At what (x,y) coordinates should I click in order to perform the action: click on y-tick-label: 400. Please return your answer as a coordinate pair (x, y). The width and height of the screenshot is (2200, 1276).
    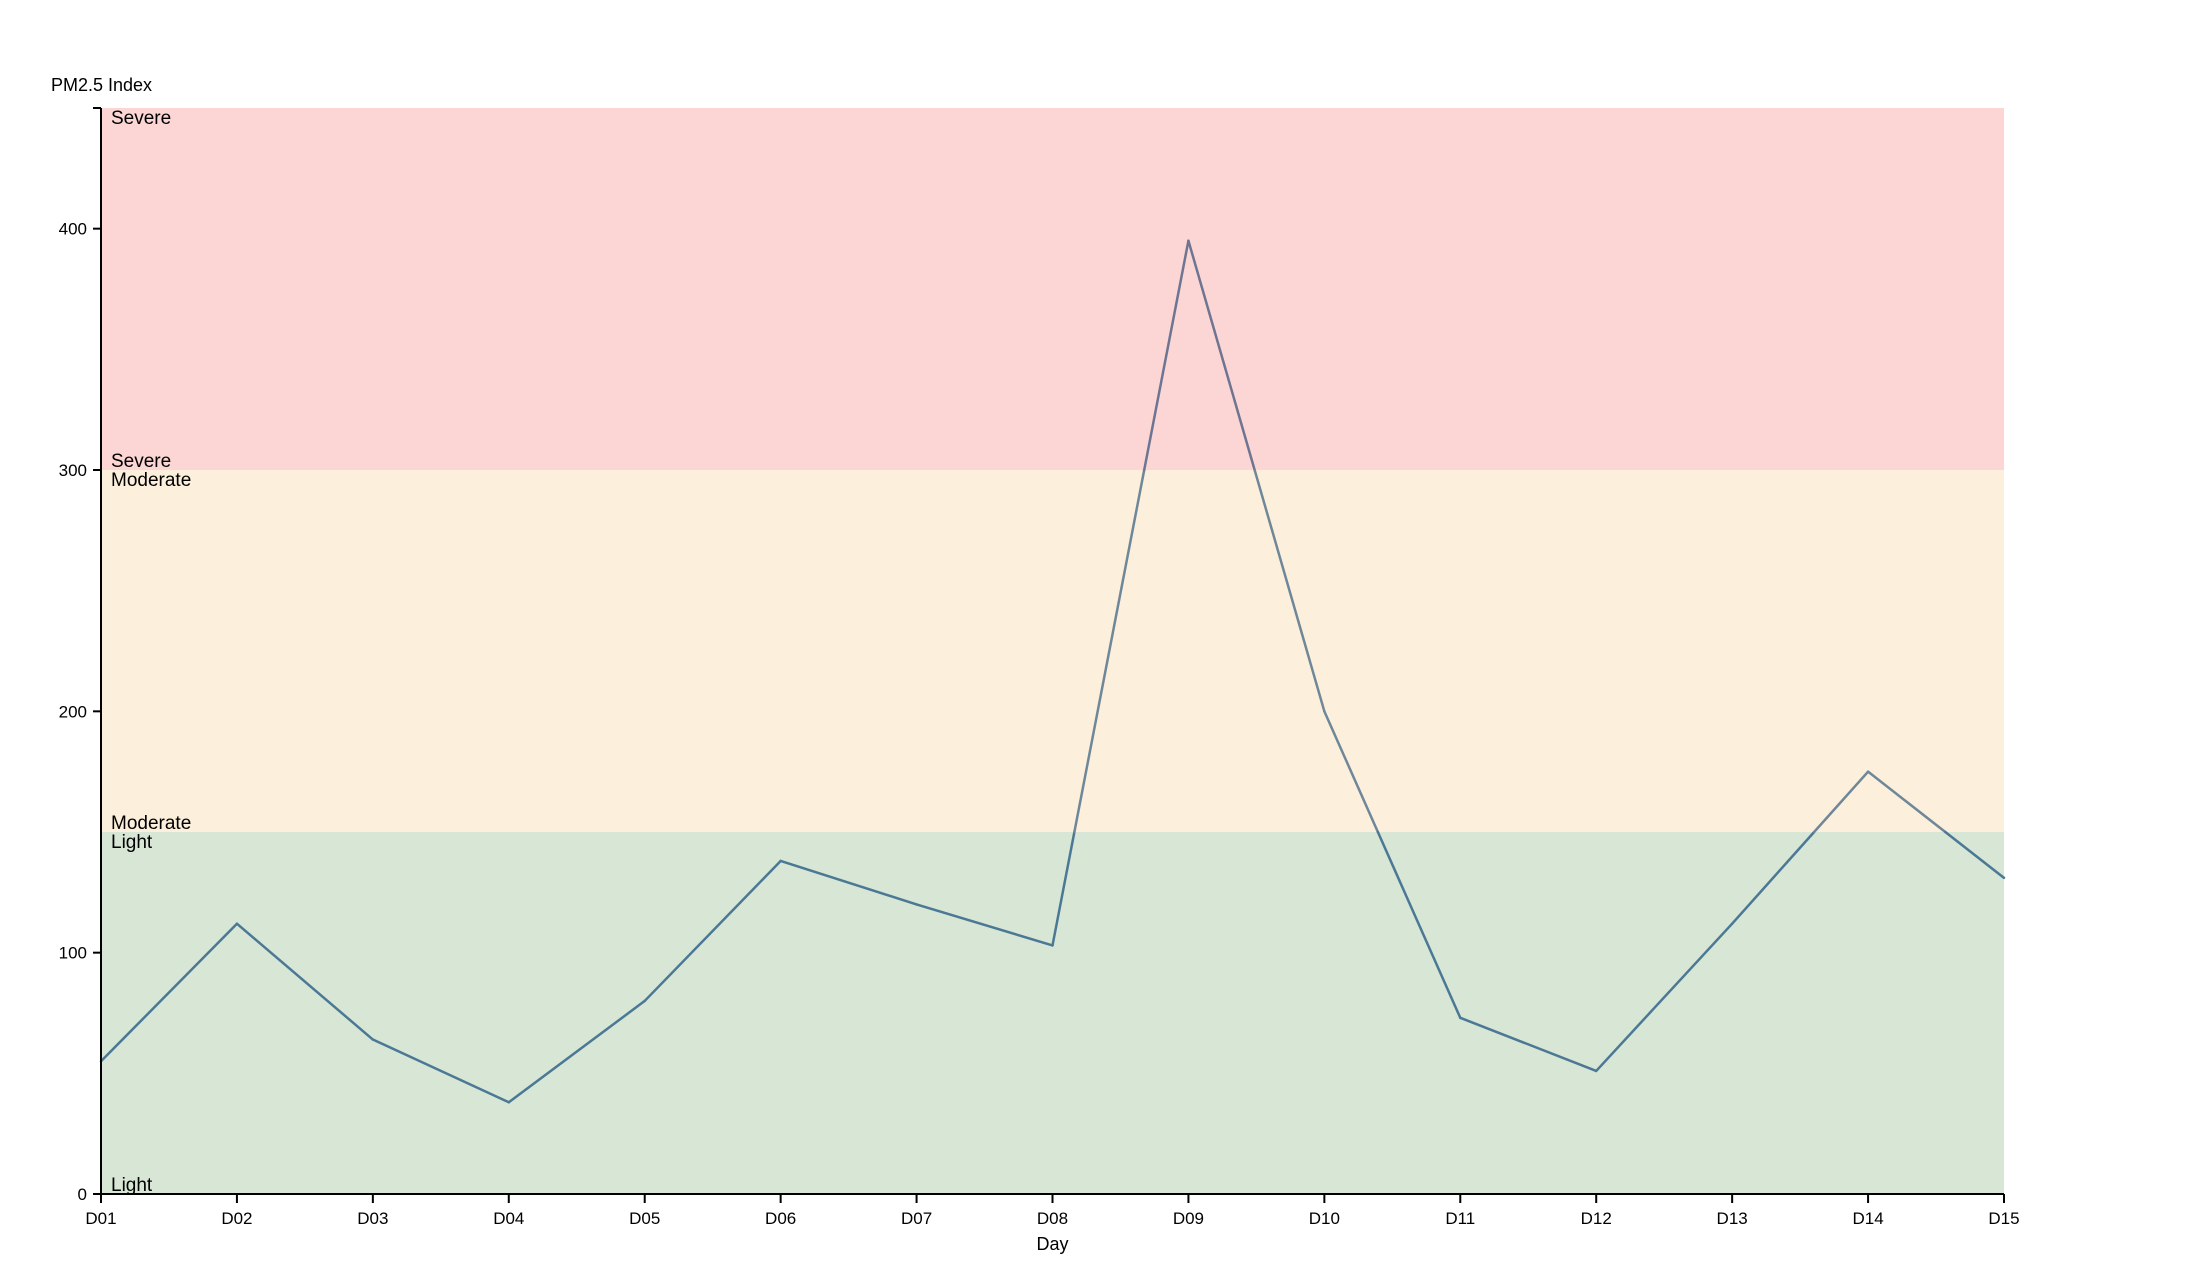
    Looking at the image, I should click on (73, 229).